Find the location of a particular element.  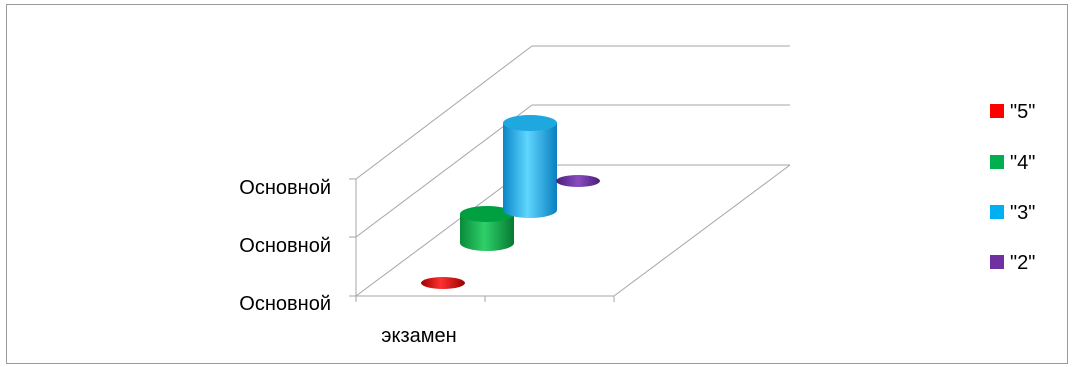

legend-label: "3" is located at coordinates (1022, 213).